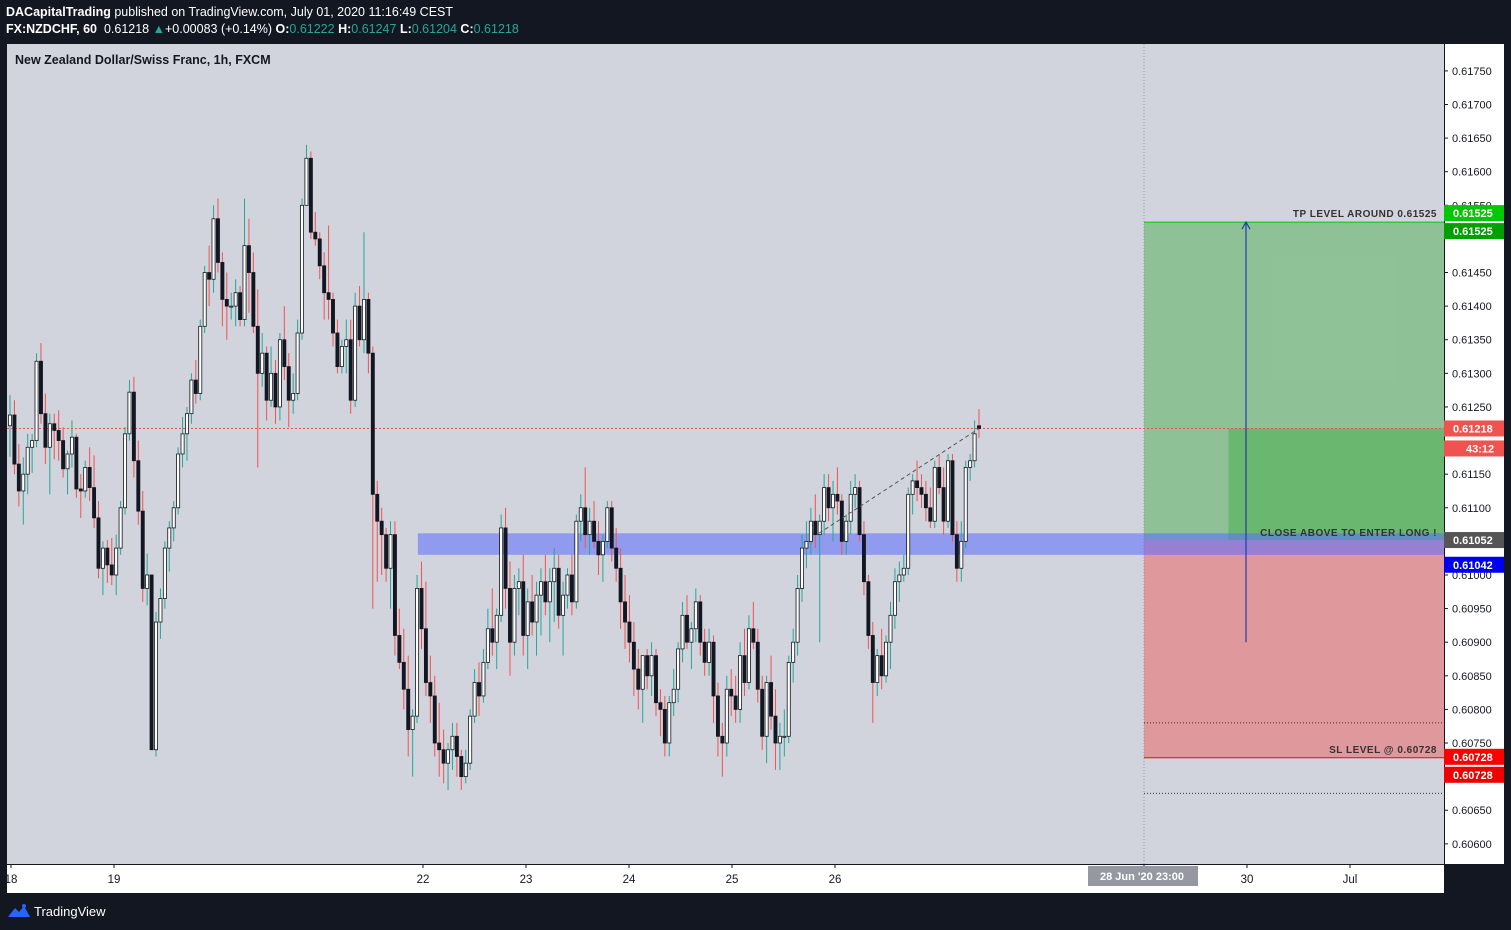 The width and height of the screenshot is (1511, 930). I want to click on tradingview-logo-icon, so click(19, 912).